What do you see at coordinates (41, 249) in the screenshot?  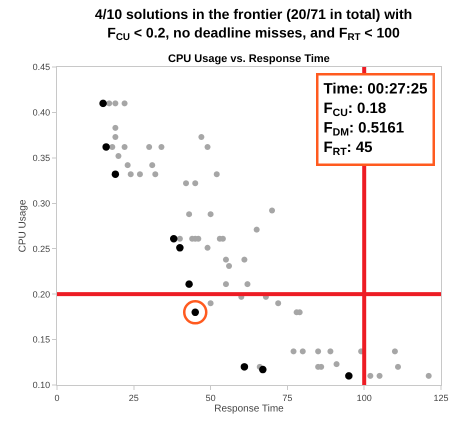 I see `y-tick-label: 0.25` at bounding box center [41, 249].